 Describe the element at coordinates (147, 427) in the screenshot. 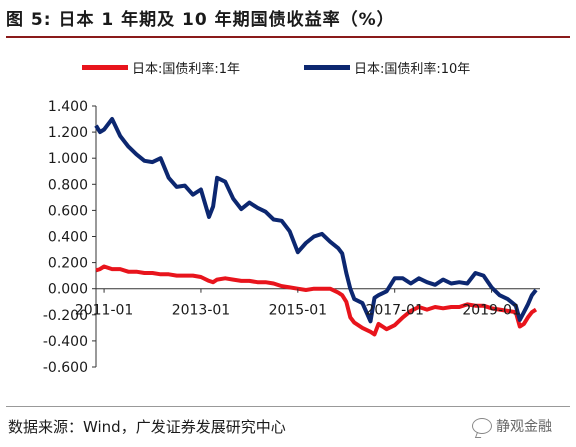

I see `data-source-note: 数据来源：Wind，广发证券发展研究中心` at that location.